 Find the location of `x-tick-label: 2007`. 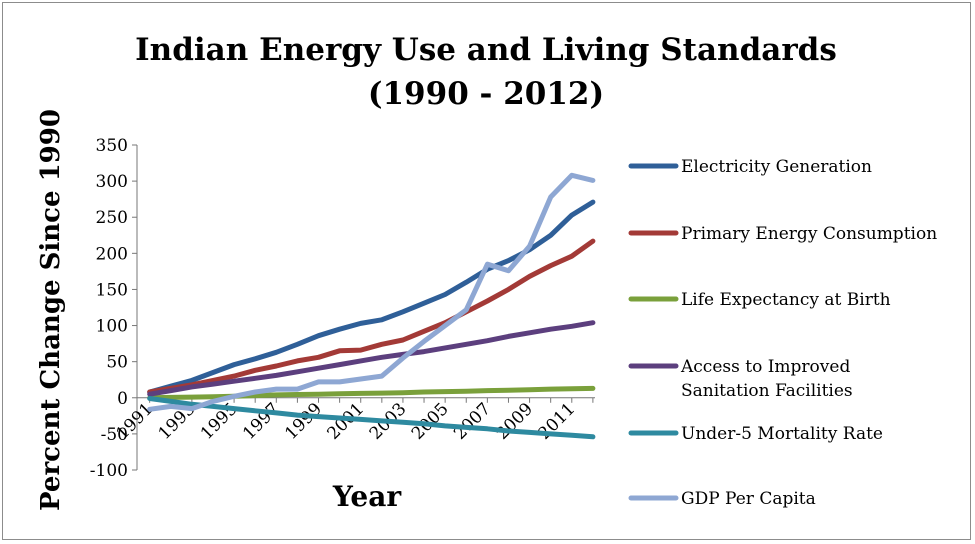

x-tick-label: 2007 is located at coordinates (472, 421).